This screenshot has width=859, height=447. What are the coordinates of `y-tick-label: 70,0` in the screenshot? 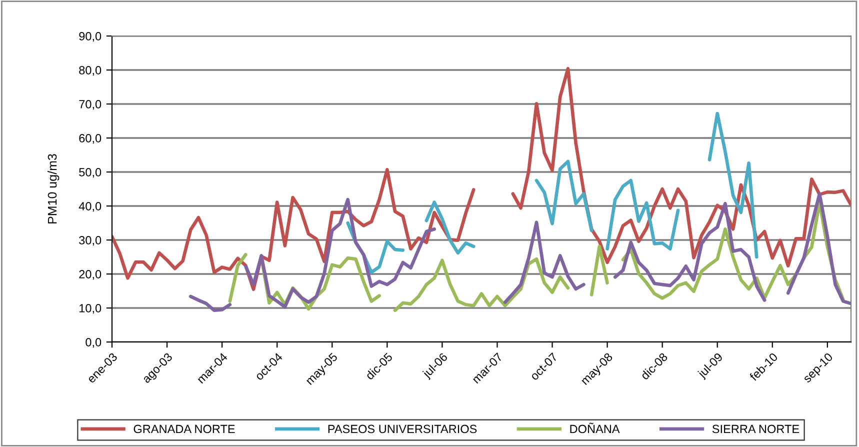 It's located at (90, 105).